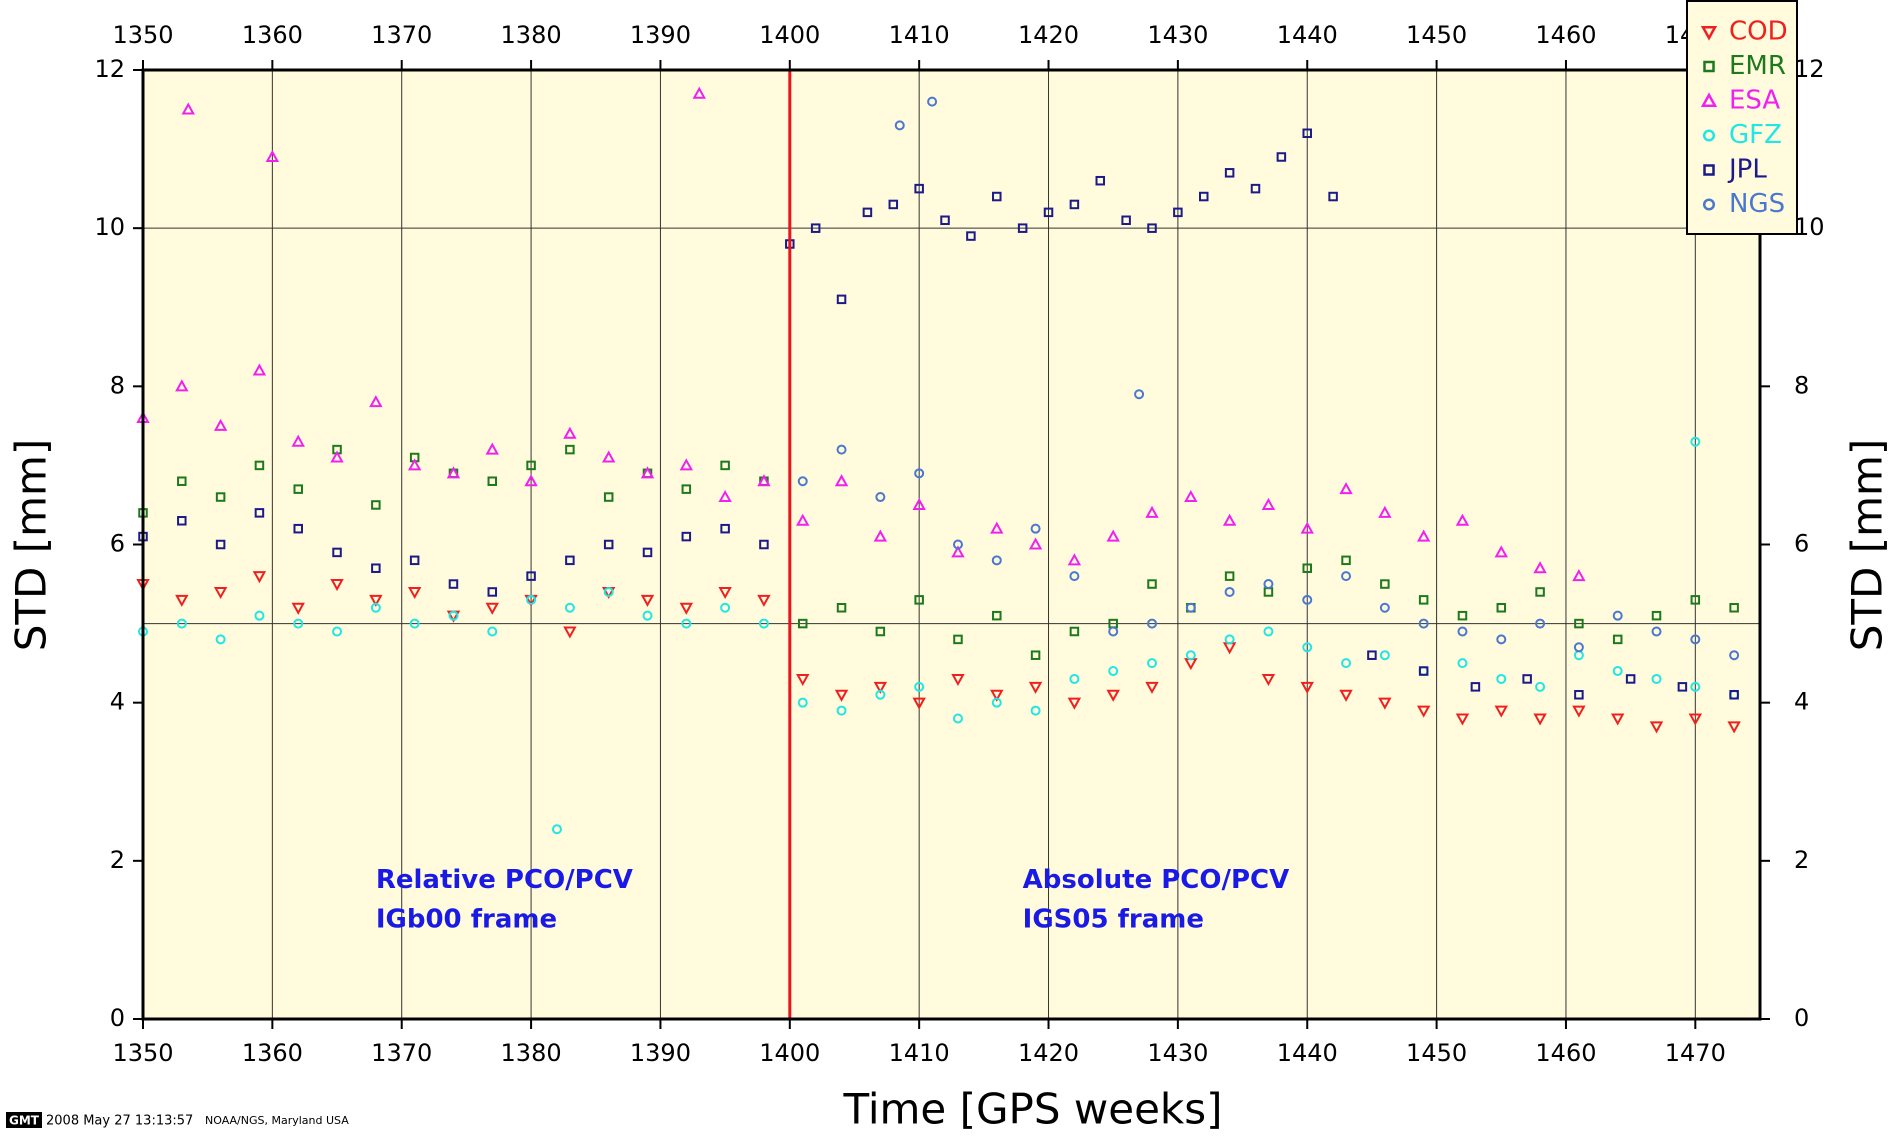 This screenshot has height=1148, width=1903. I want to click on y2-tick-label: 10, so click(1809, 227).